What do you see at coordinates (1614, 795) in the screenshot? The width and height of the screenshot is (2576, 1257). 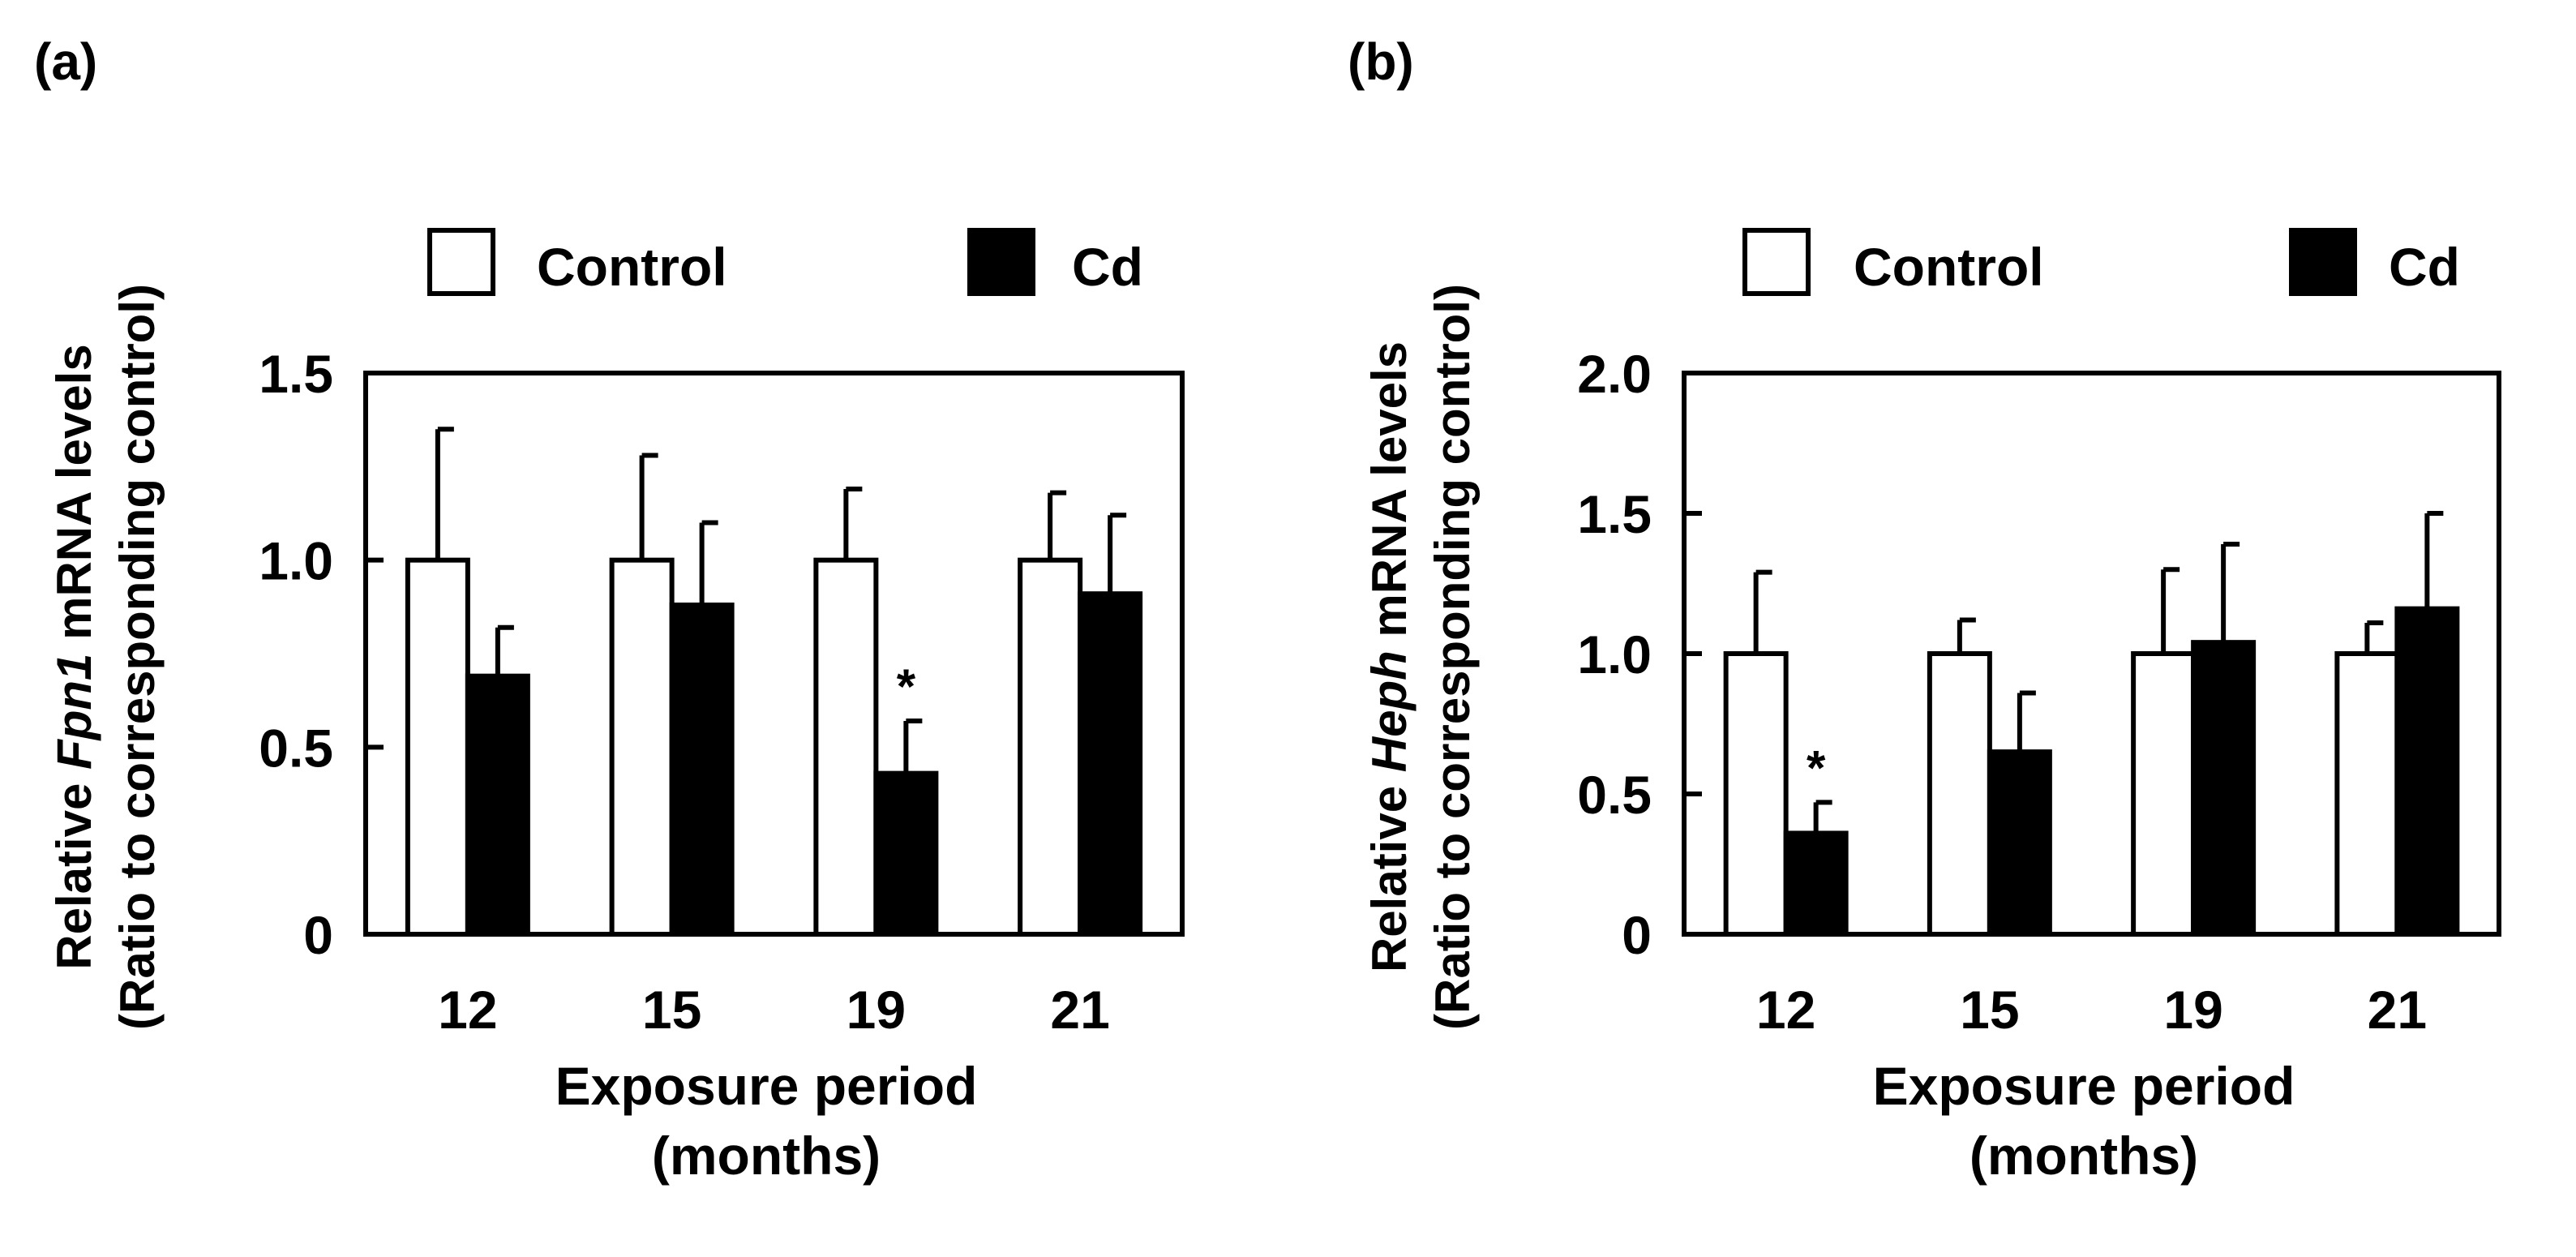 I see `panel-b-ytick-label: 0.5` at bounding box center [1614, 795].